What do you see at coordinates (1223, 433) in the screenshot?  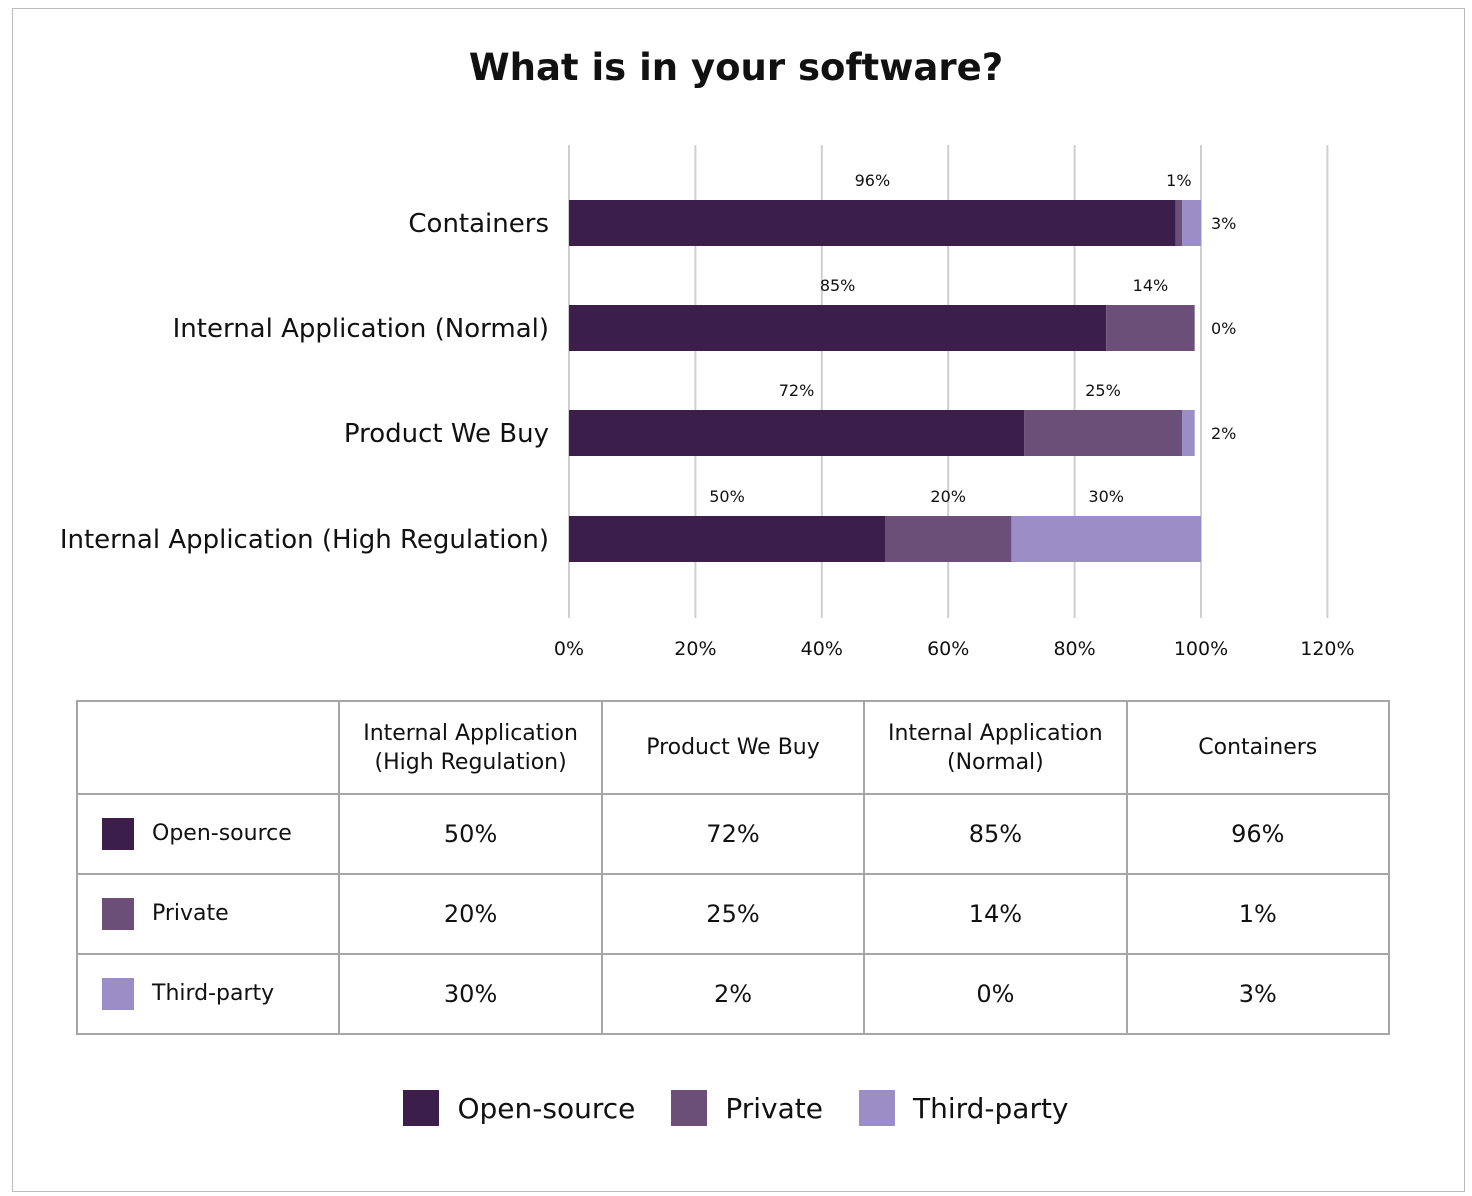 I see `data-label: 2%` at bounding box center [1223, 433].